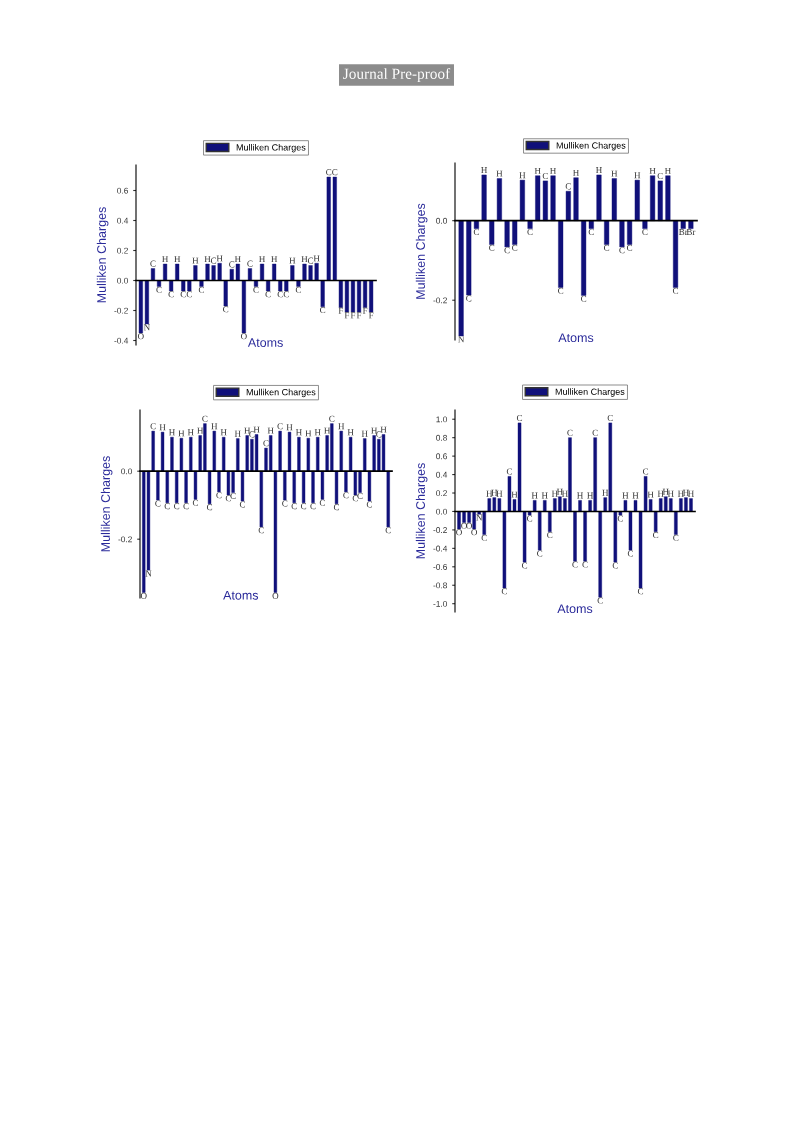 The image size is (793, 1123). Describe the element at coordinates (421, 511) in the screenshot. I see `y-axis-title: Mulliken Charges` at that location.